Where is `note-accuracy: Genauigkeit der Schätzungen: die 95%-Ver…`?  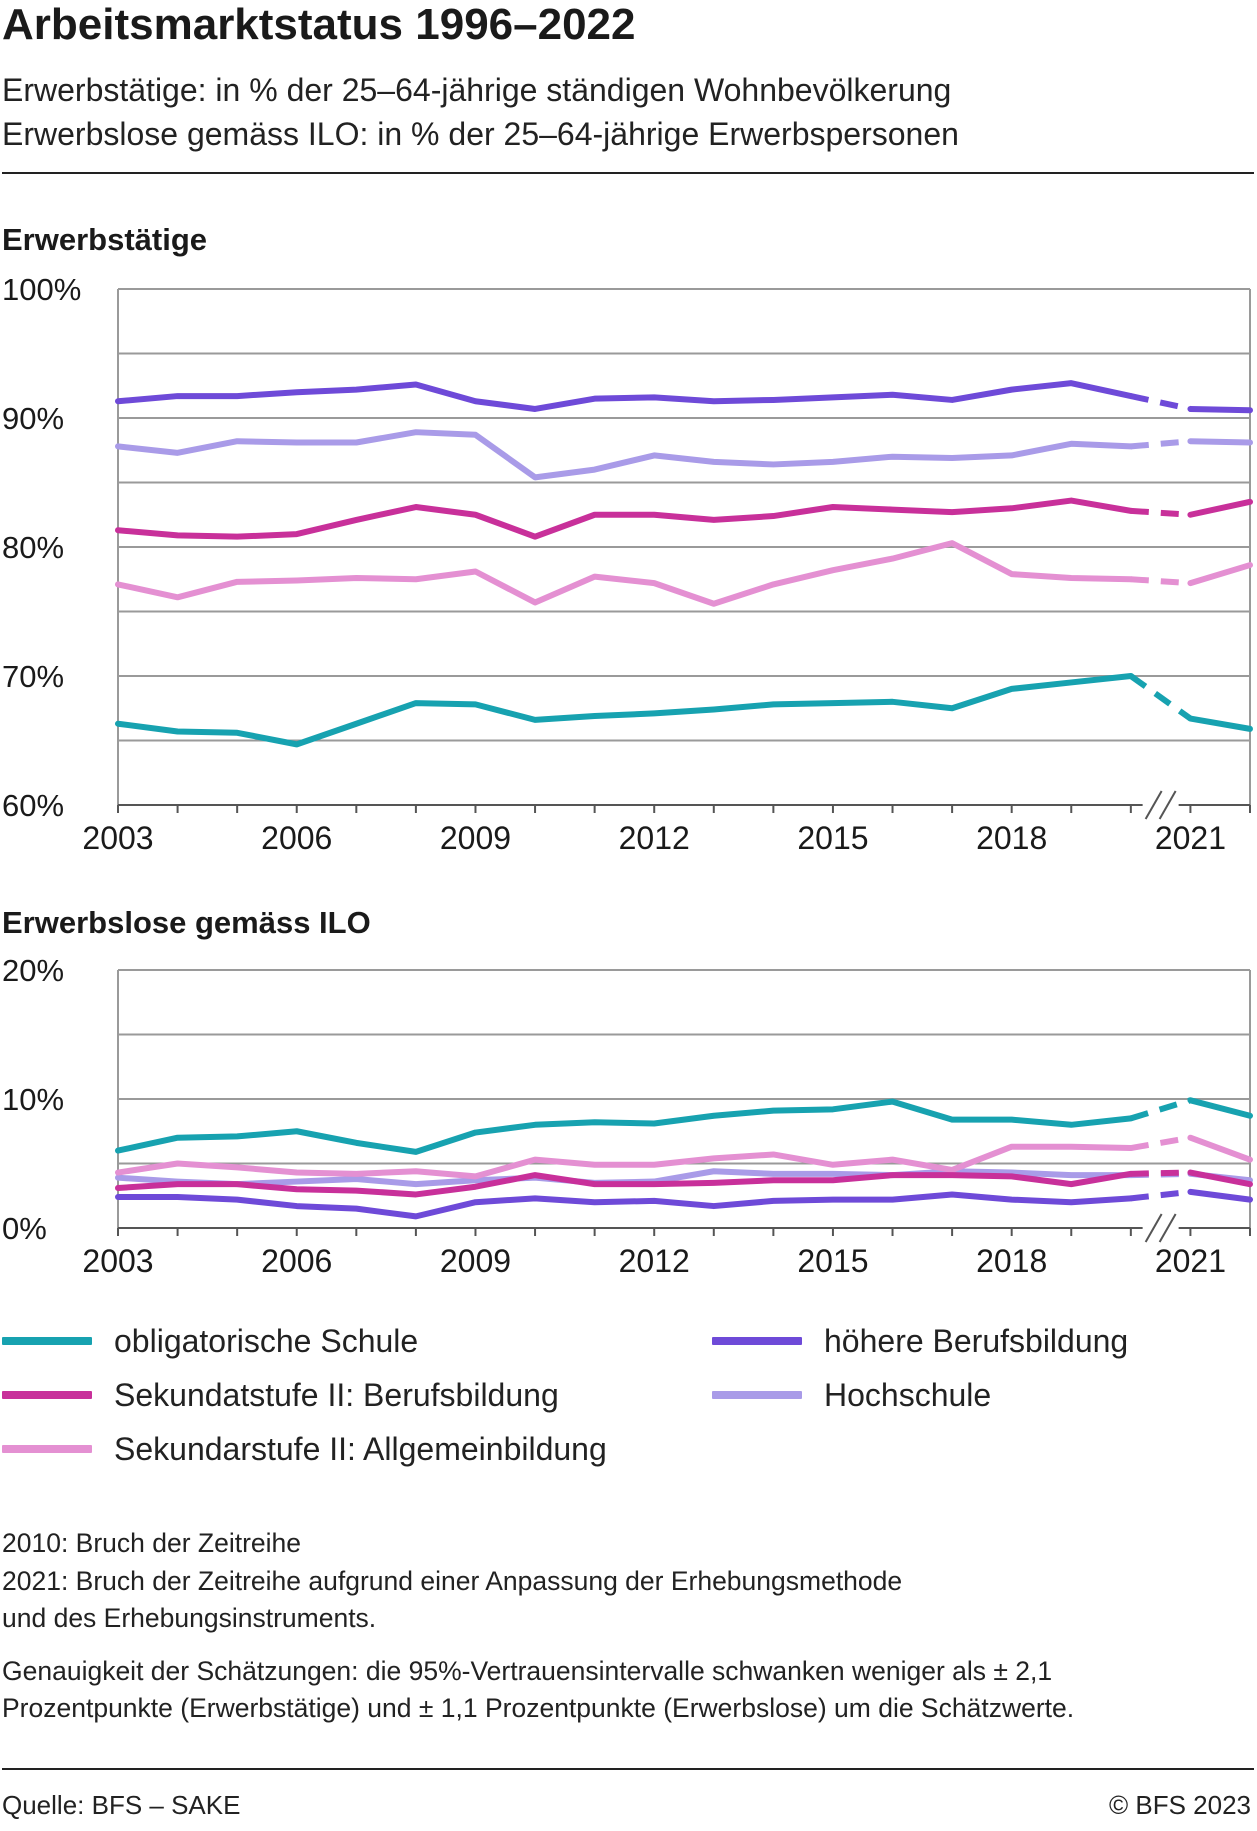 note-accuracy: Genauigkeit der Schätzungen: die 95%-Ver… is located at coordinates (527, 1671).